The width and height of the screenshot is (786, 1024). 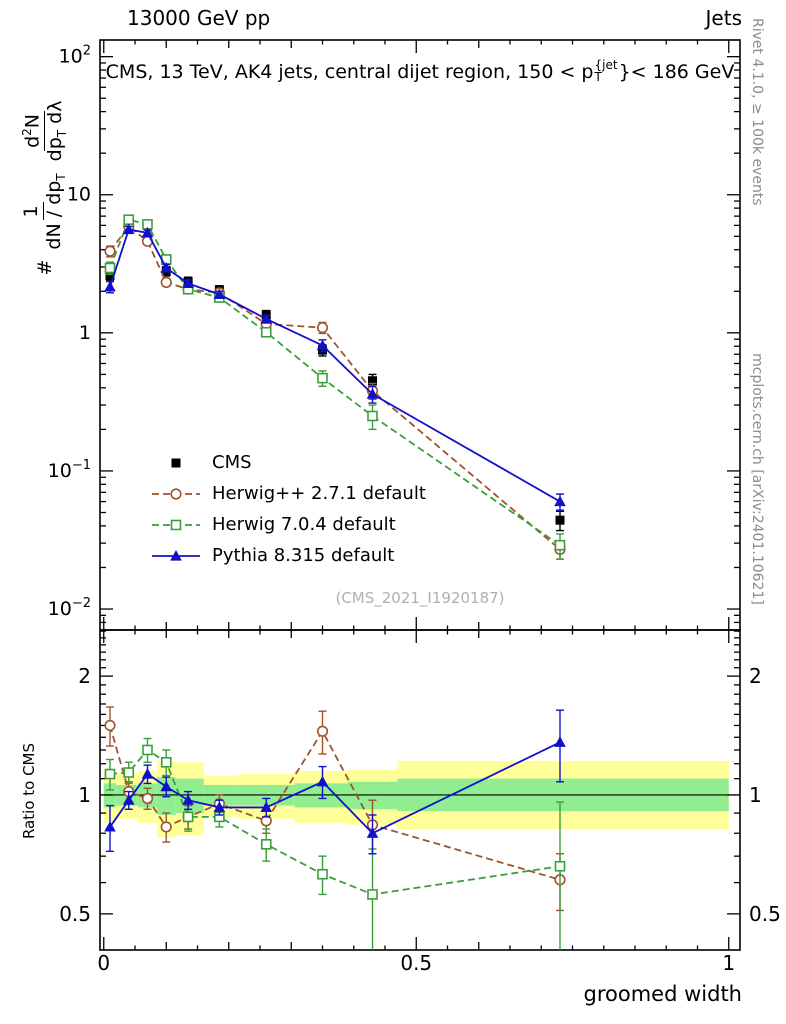 What do you see at coordinates (723, 18) in the screenshot?
I see `header-analysis-group: Jets` at bounding box center [723, 18].